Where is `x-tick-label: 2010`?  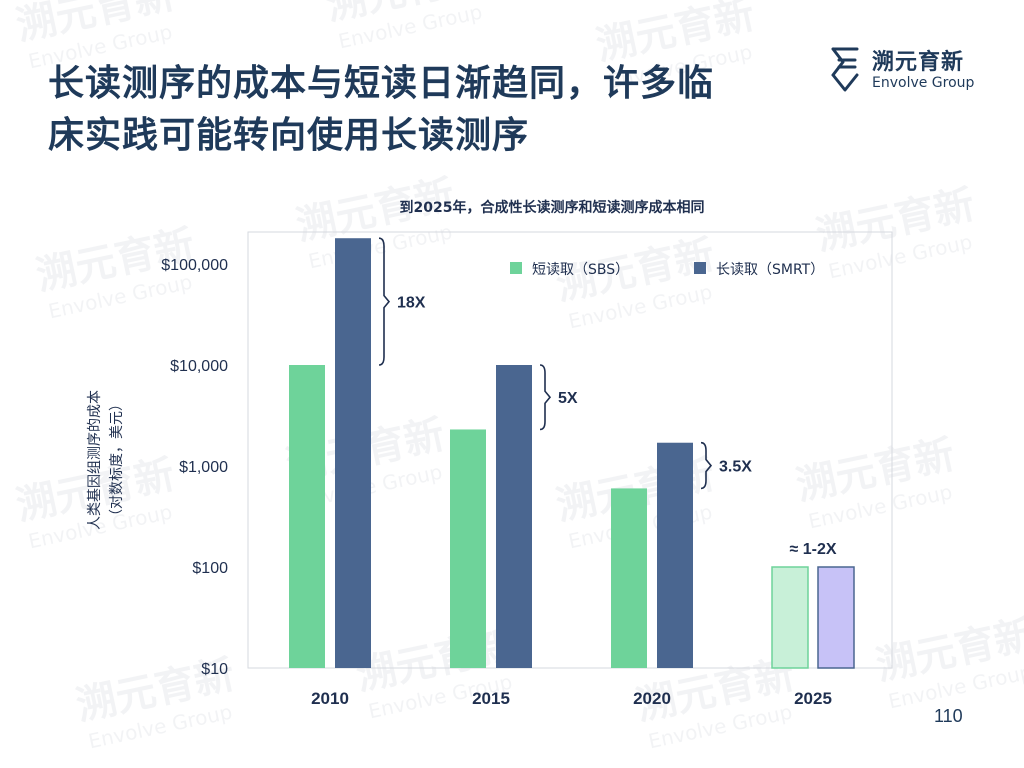
x-tick-label: 2010 is located at coordinates (330, 698).